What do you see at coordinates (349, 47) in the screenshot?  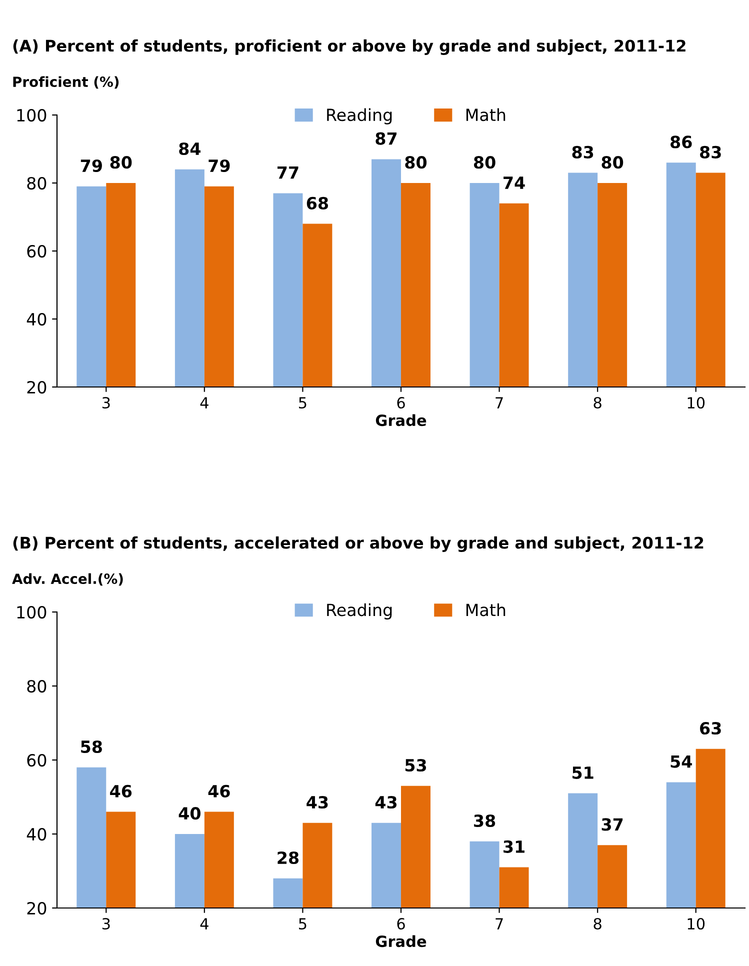 I see `chart-title: (A) Percent of students, proficient or above by grade and subject, 2011-12` at bounding box center [349, 47].